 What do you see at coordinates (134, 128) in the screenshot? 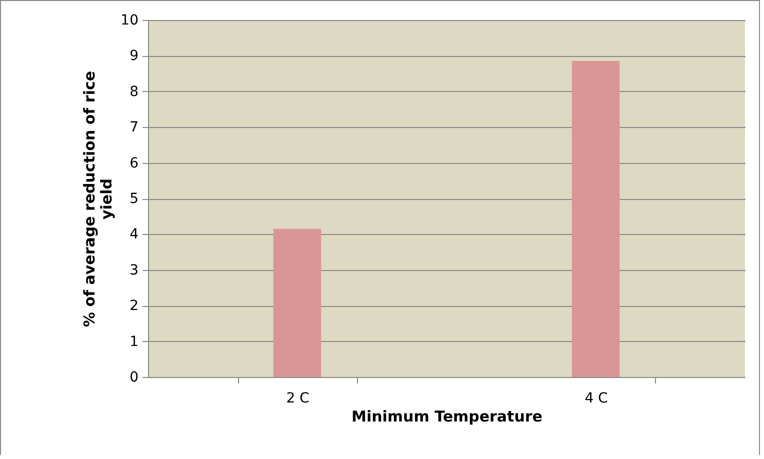
I see `y-tick-label: 7` at bounding box center [134, 128].